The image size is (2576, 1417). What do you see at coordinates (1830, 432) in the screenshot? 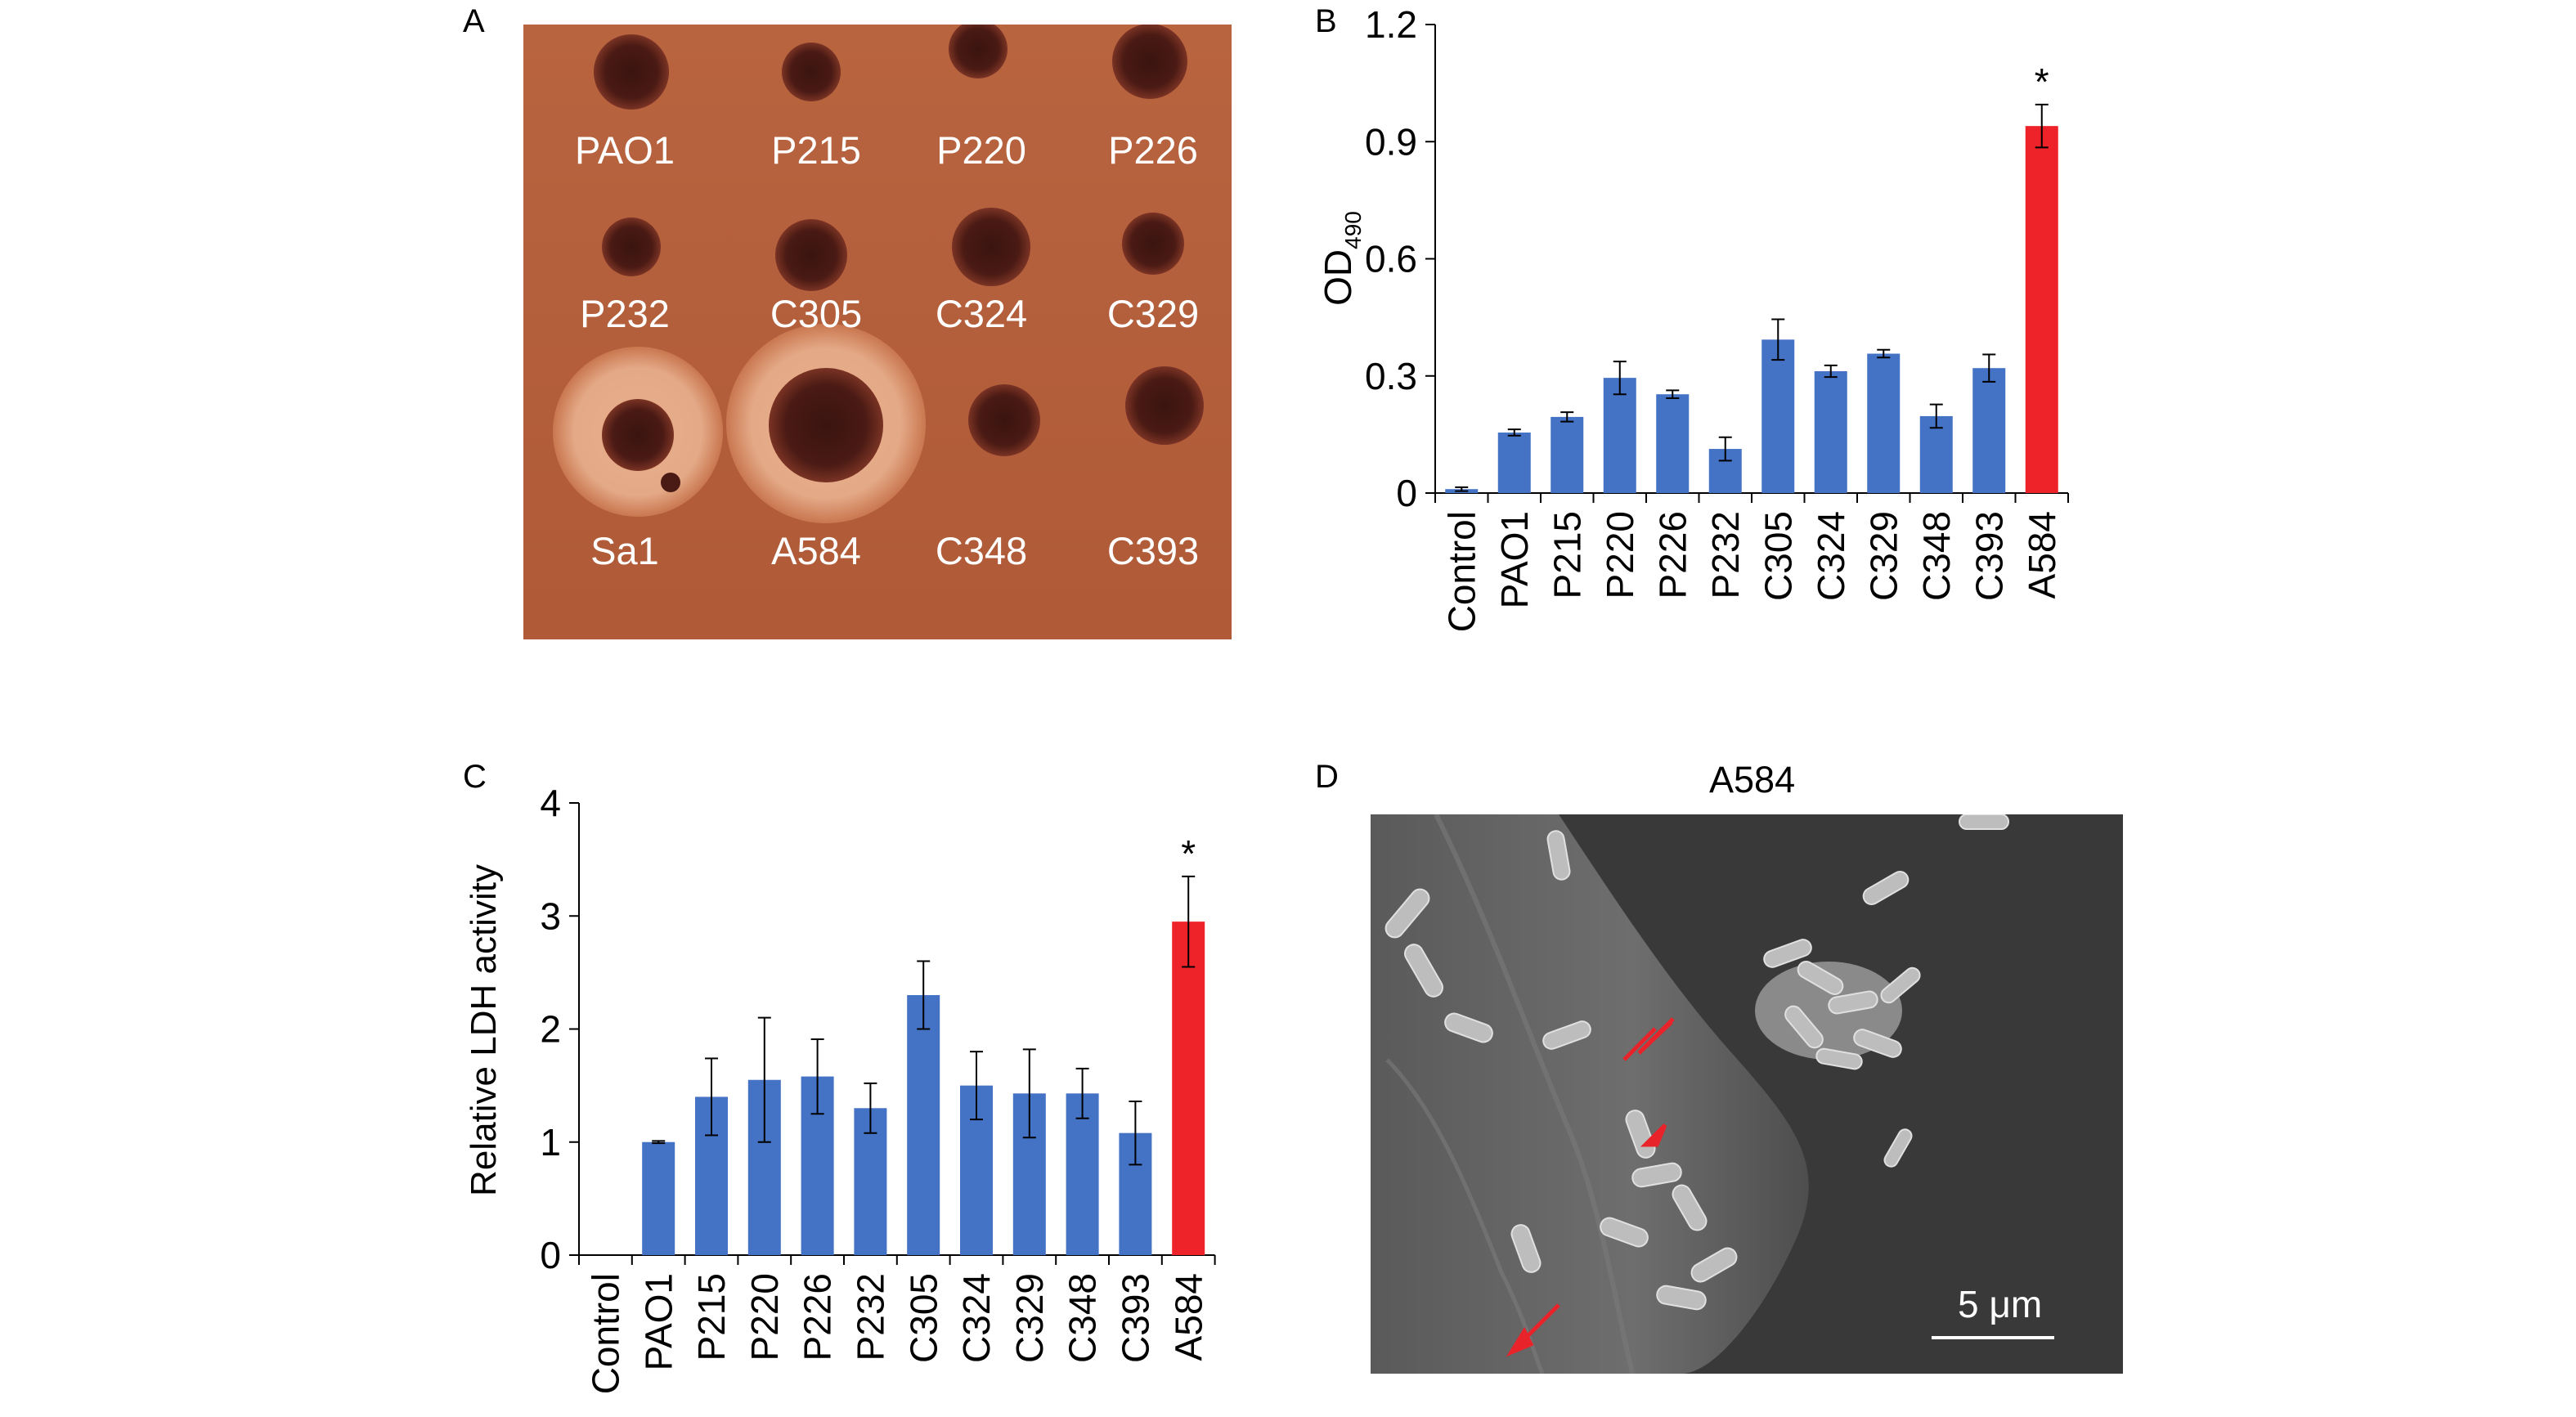
I see `bar-c324` at bounding box center [1830, 432].